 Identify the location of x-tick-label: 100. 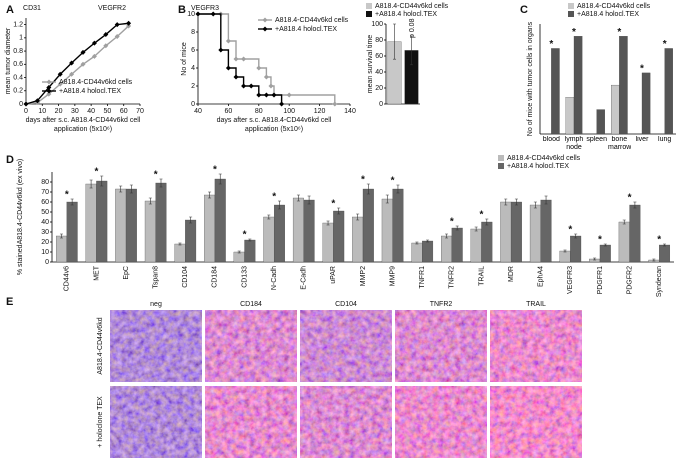
(289, 111).